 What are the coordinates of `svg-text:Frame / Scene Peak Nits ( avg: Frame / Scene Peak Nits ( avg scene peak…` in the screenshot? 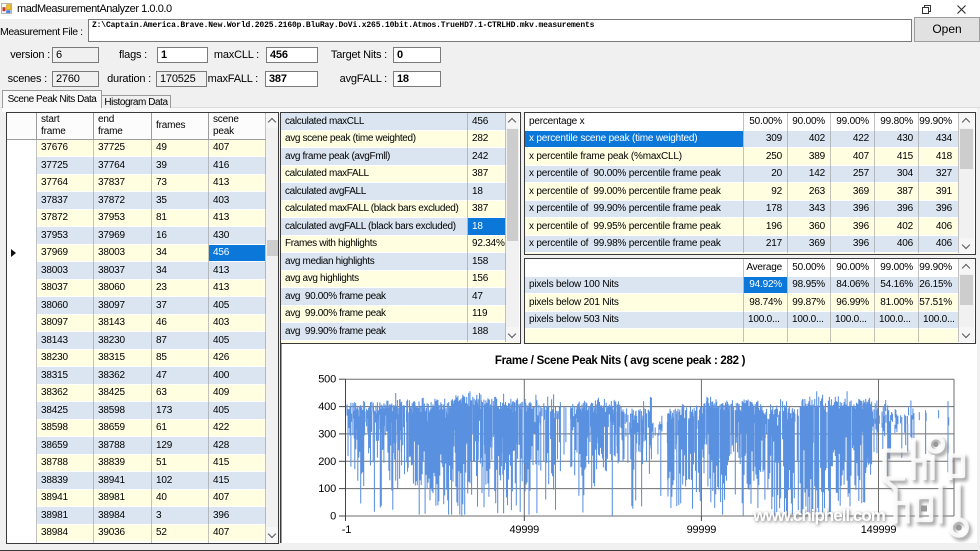 It's located at (620, 361).